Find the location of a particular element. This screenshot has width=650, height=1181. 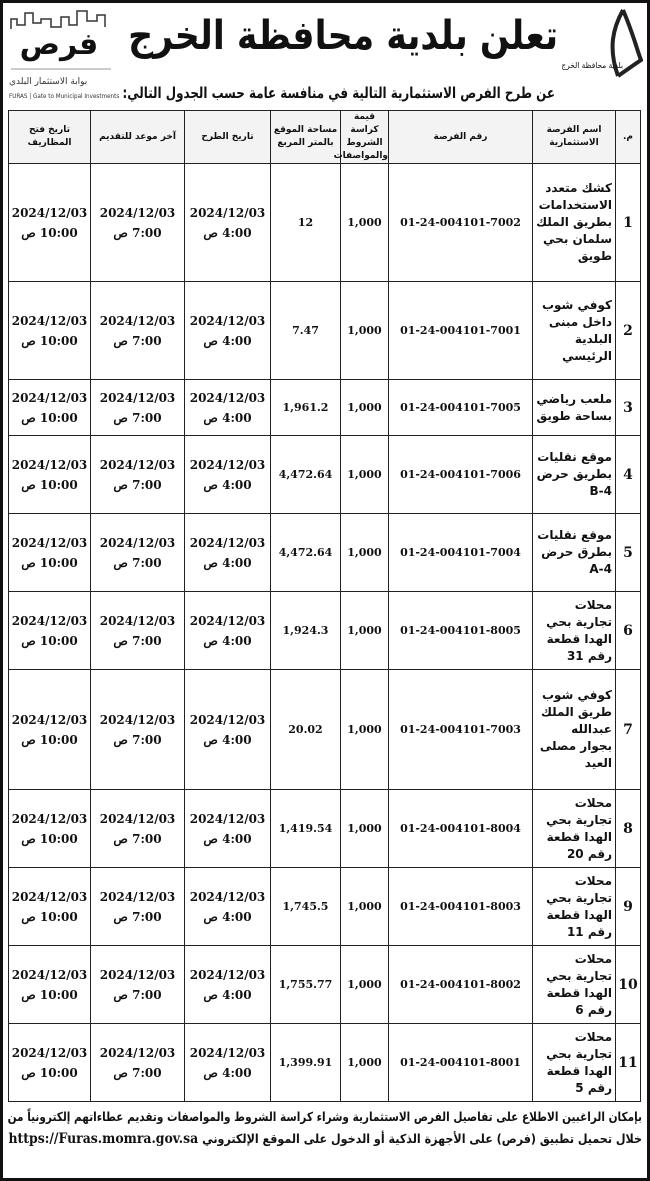

site-area: 1,399.91 is located at coordinates (305, 1062).